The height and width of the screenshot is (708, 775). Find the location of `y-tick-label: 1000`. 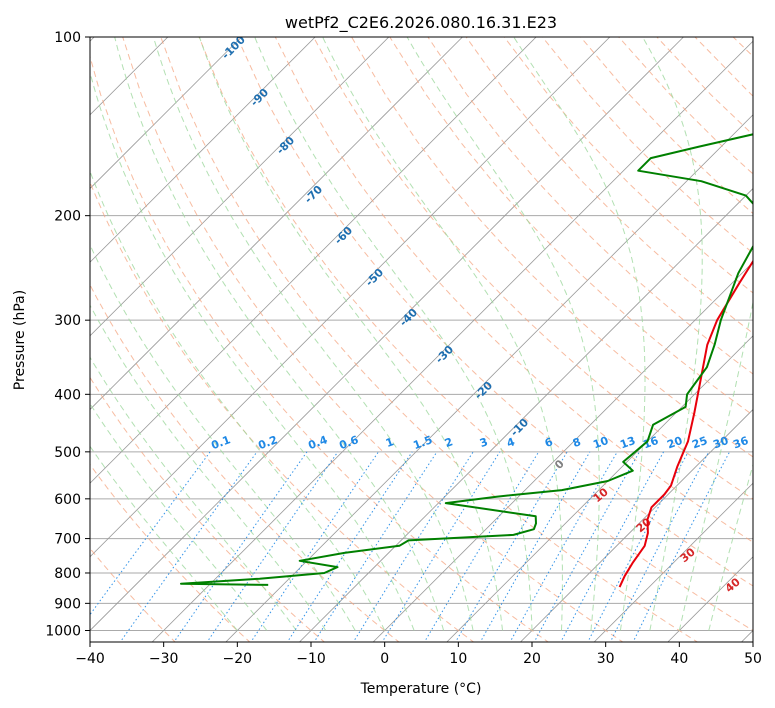

y-tick-label: 1000 is located at coordinates (63, 632).